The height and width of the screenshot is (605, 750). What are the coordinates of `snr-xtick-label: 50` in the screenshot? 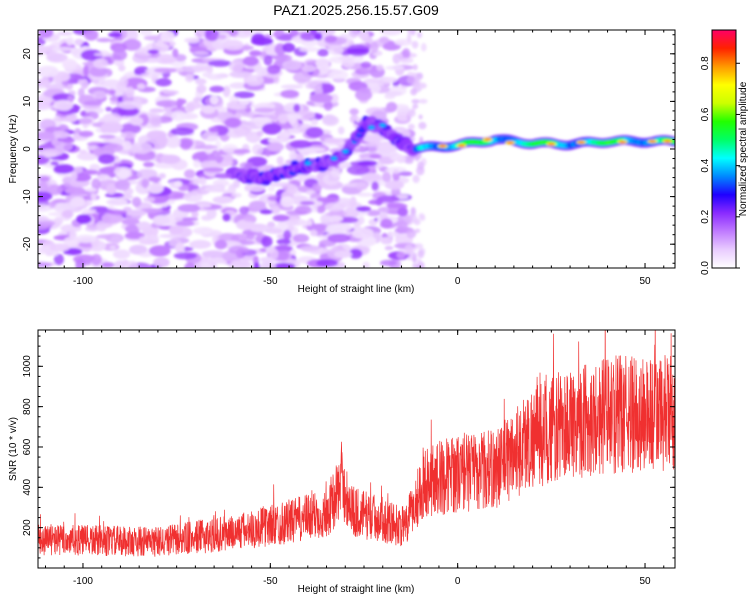 It's located at (645, 581).